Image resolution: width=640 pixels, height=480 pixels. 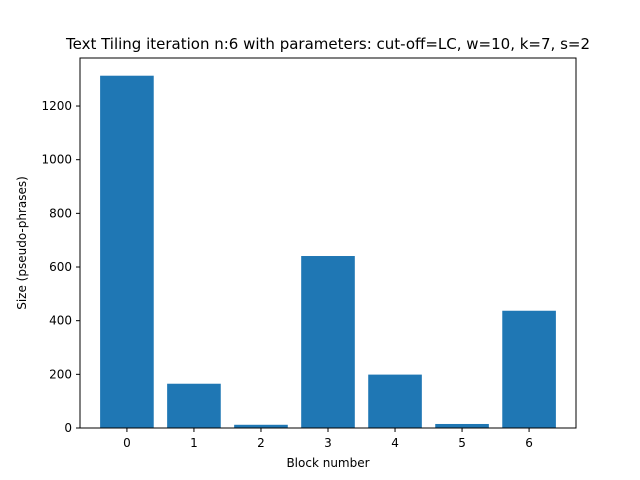 I want to click on y-tick-label: 600, so click(x=60, y=267).